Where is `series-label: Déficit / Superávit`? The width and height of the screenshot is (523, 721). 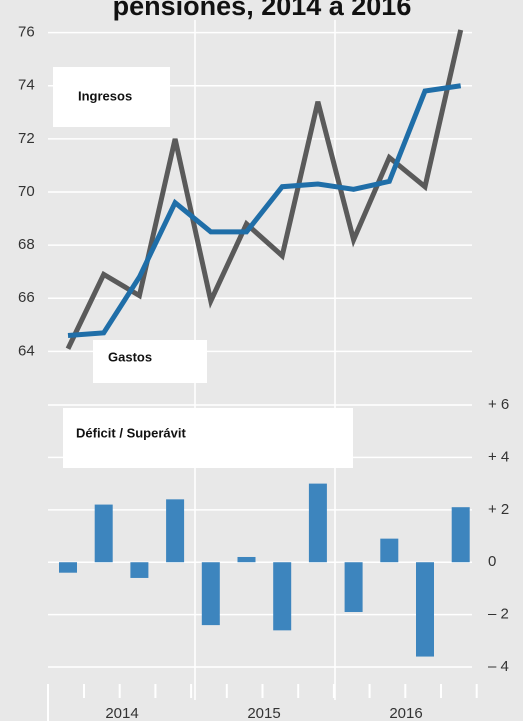 series-label: Déficit / Superávit is located at coordinates (131, 432).